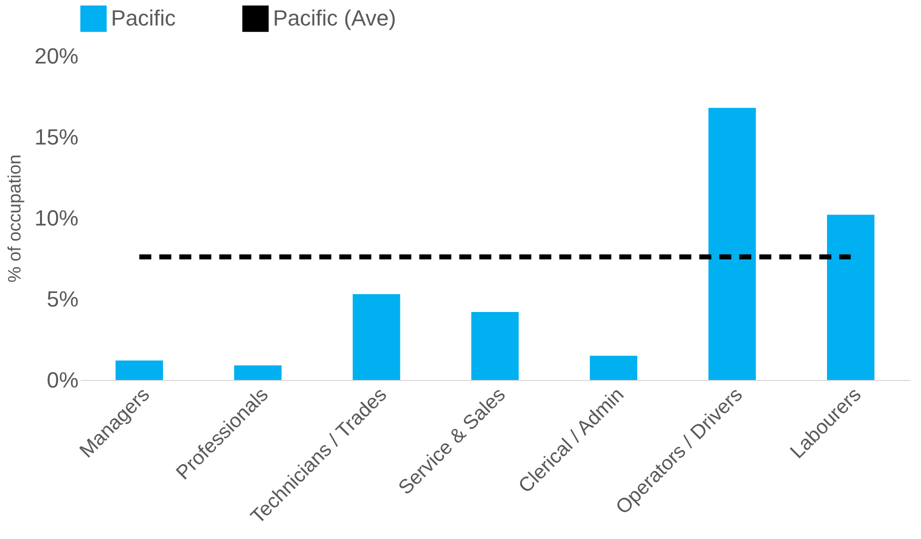 This screenshot has height=539, width=921. Describe the element at coordinates (62, 299) in the screenshot. I see `y-tick-label: 5%` at that location.